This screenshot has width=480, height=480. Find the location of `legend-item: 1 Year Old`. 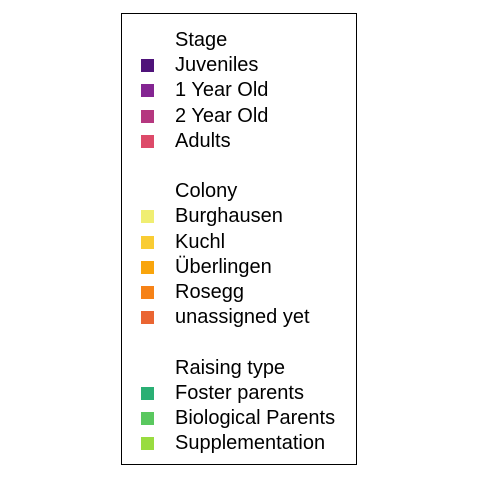

legend-item: 1 Year Old is located at coordinates (239, 90).